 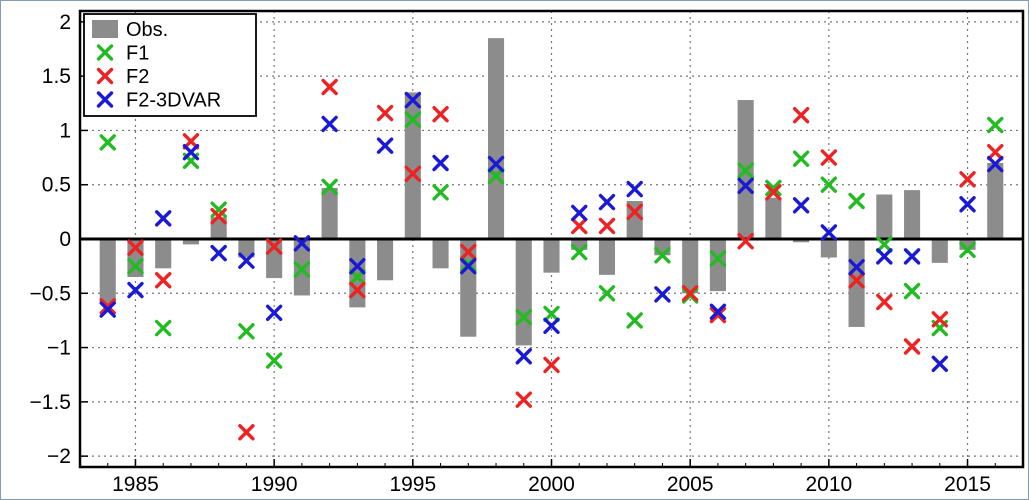 What do you see at coordinates (56, 76) in the screenshot?
I see `y-tick-label: 1.5` at bounding box center [56, 76].